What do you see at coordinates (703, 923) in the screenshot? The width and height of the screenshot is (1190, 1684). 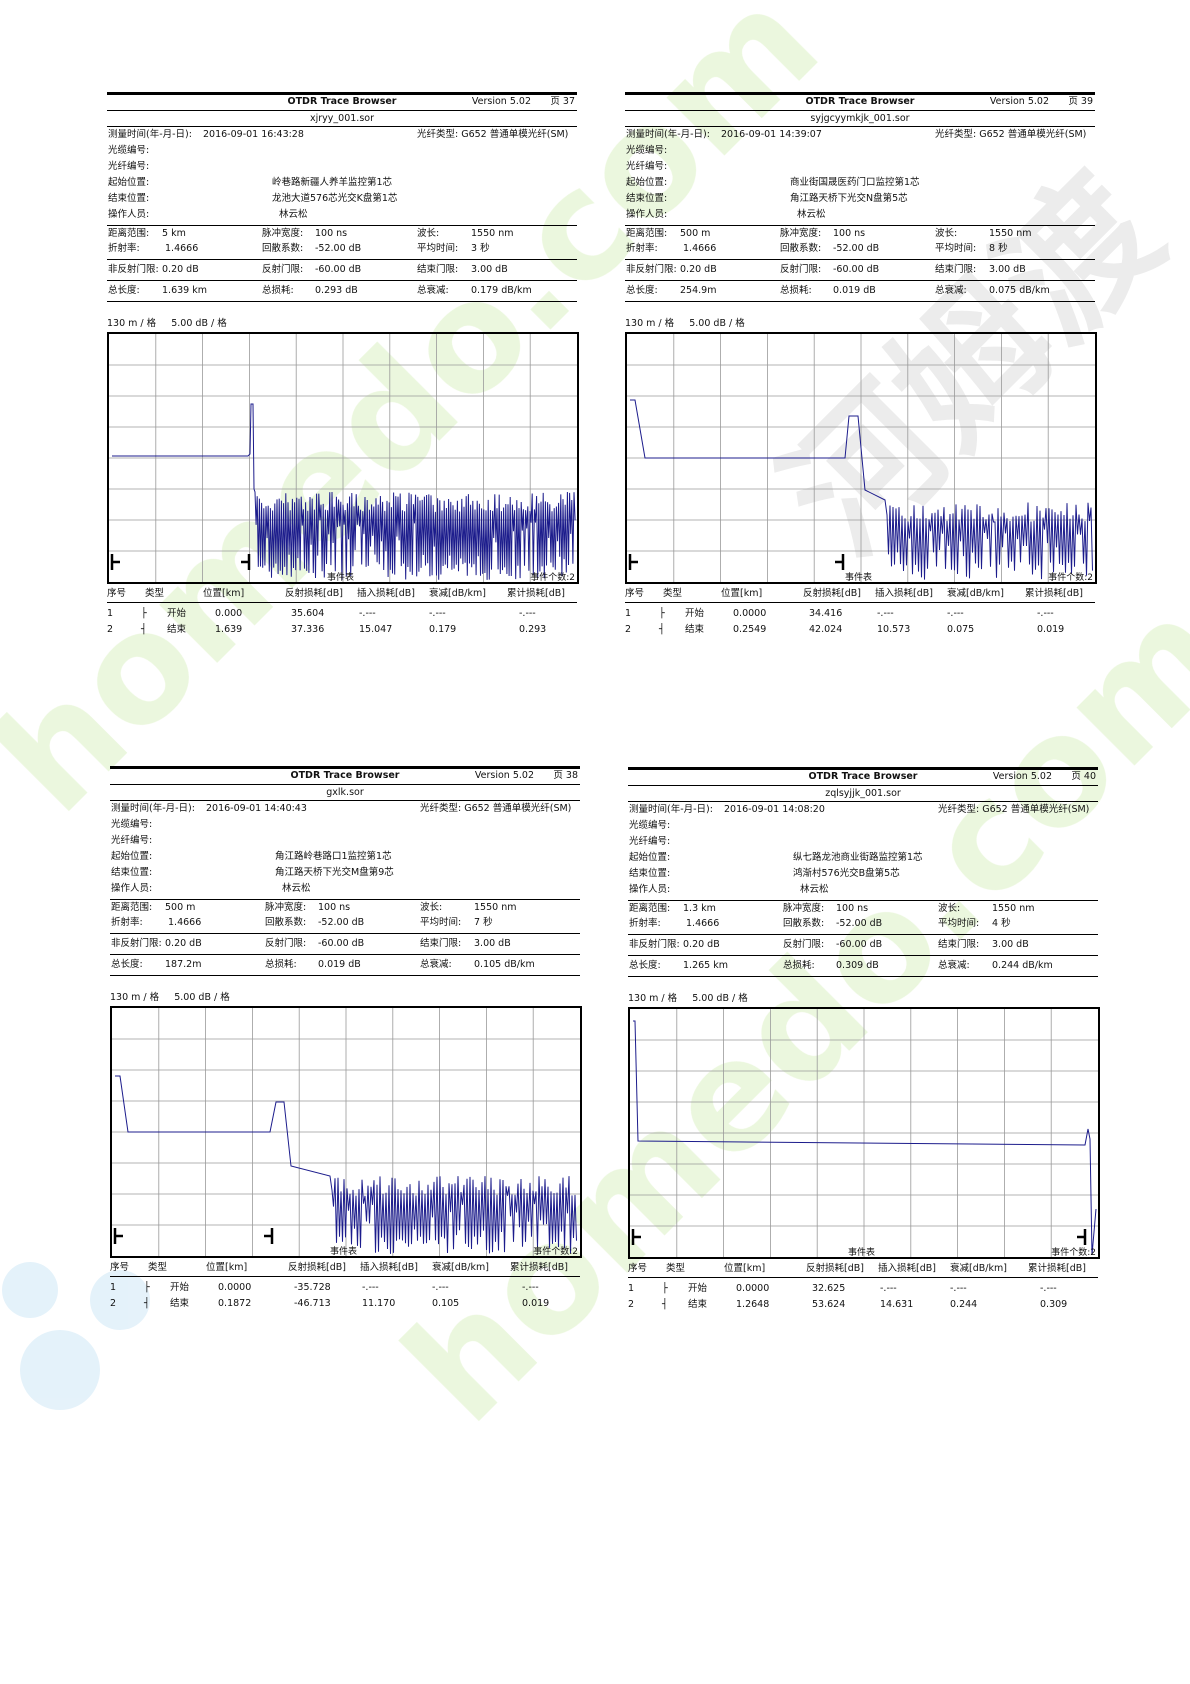 I see `ior-value: 1.4666` at bounding box center [703, 923].